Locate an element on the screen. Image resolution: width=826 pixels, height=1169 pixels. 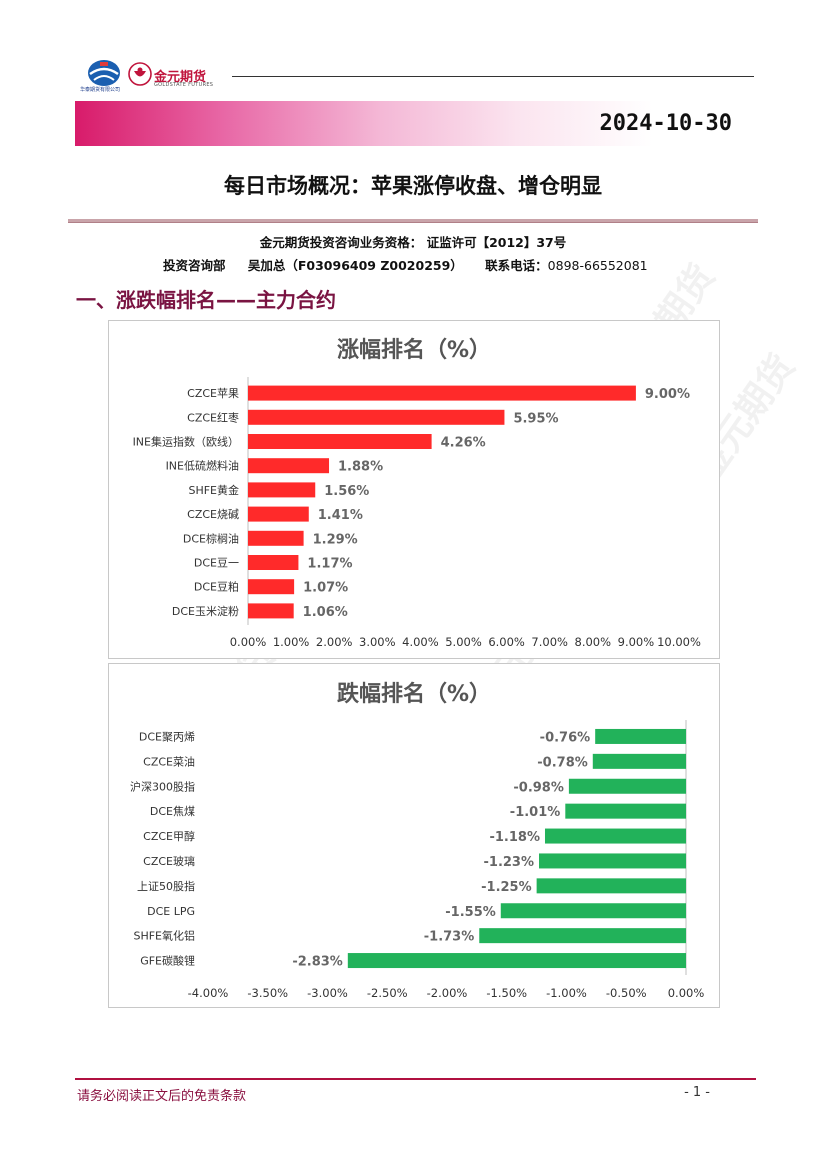
data-label: -1.23% is located at coordinates (509, 862).